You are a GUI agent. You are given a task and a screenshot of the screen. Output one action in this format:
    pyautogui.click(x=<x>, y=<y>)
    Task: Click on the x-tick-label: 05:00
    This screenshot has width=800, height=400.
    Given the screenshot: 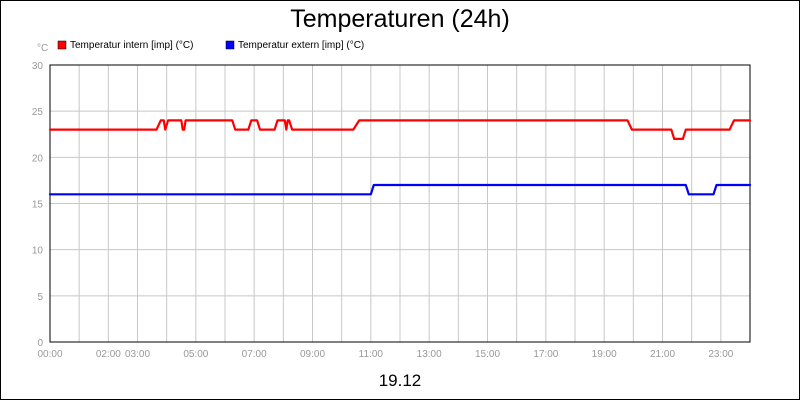 What is the action you would take?
    pyautogui.click(x=195, y=354)
    